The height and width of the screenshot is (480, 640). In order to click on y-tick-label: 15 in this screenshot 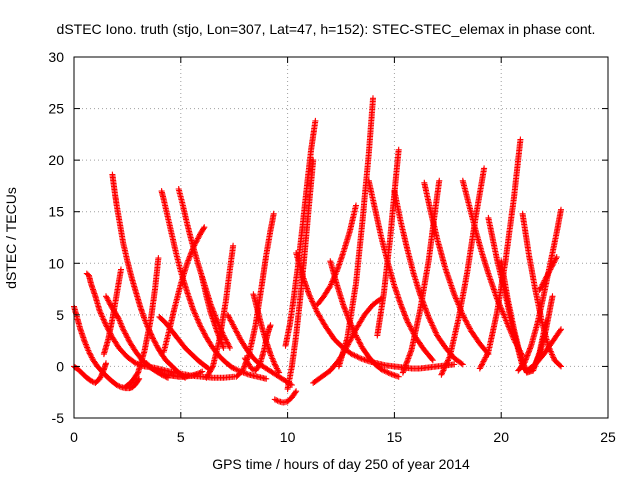, I will do `click(56, 212)`.